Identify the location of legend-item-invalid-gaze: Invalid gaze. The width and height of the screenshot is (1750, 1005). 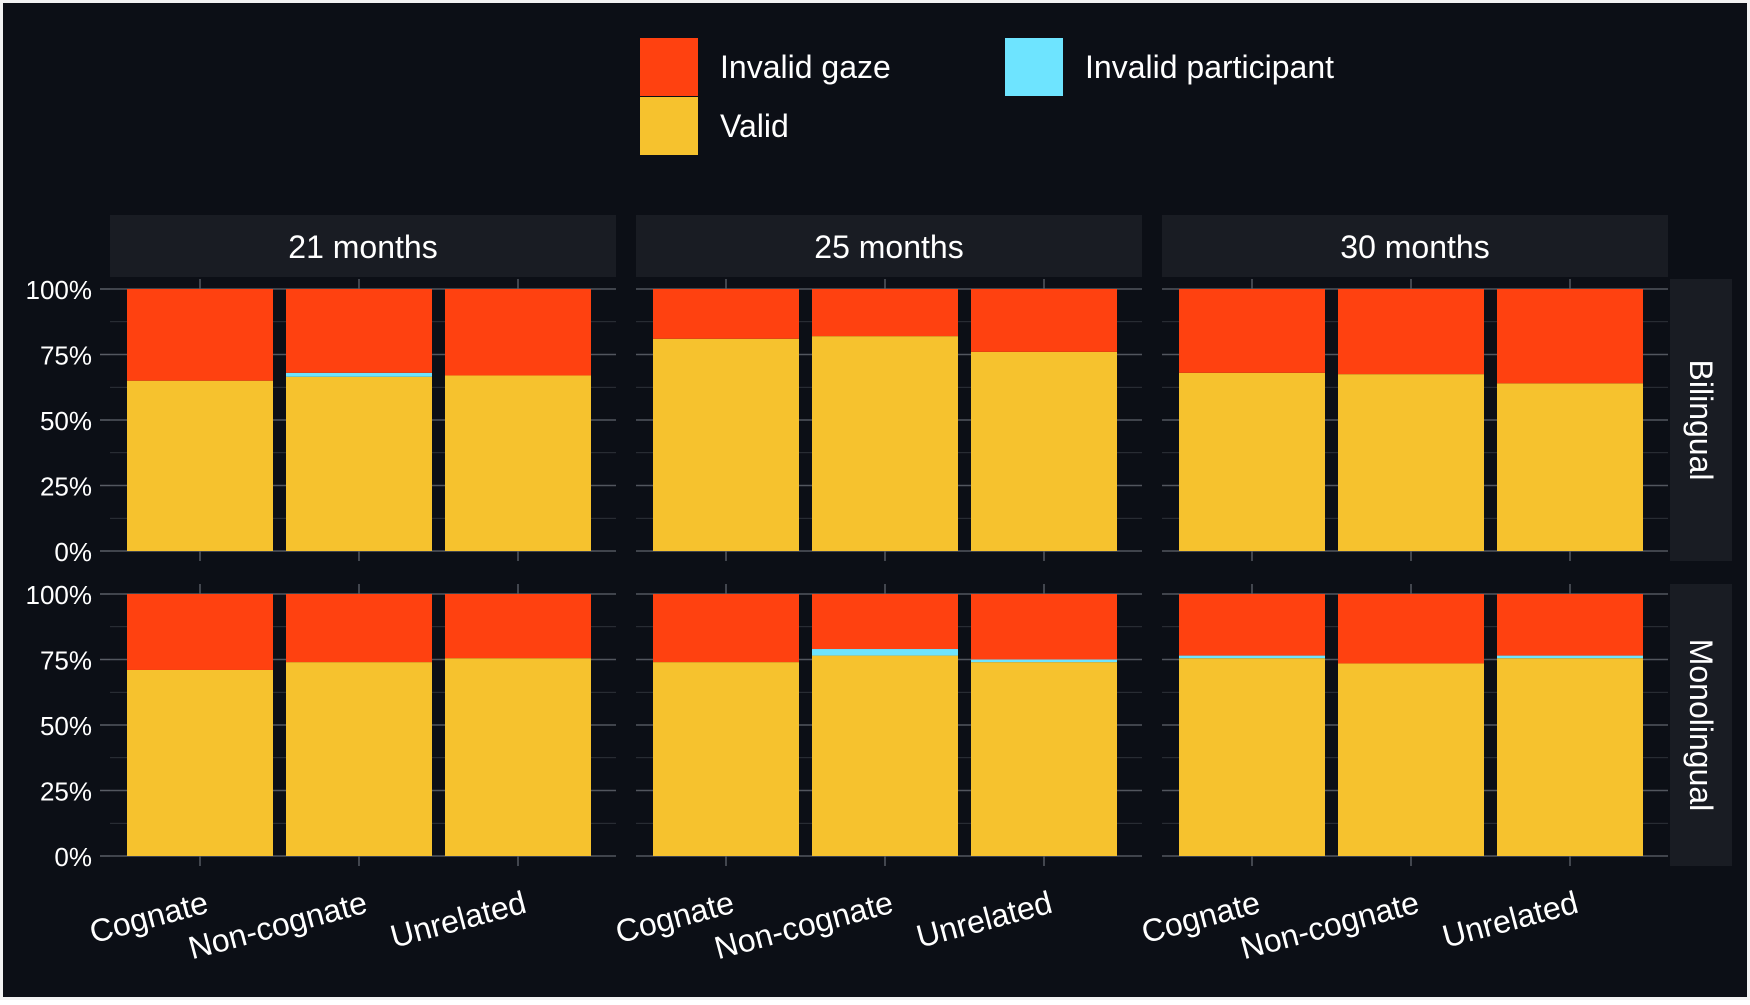
(765, 67).